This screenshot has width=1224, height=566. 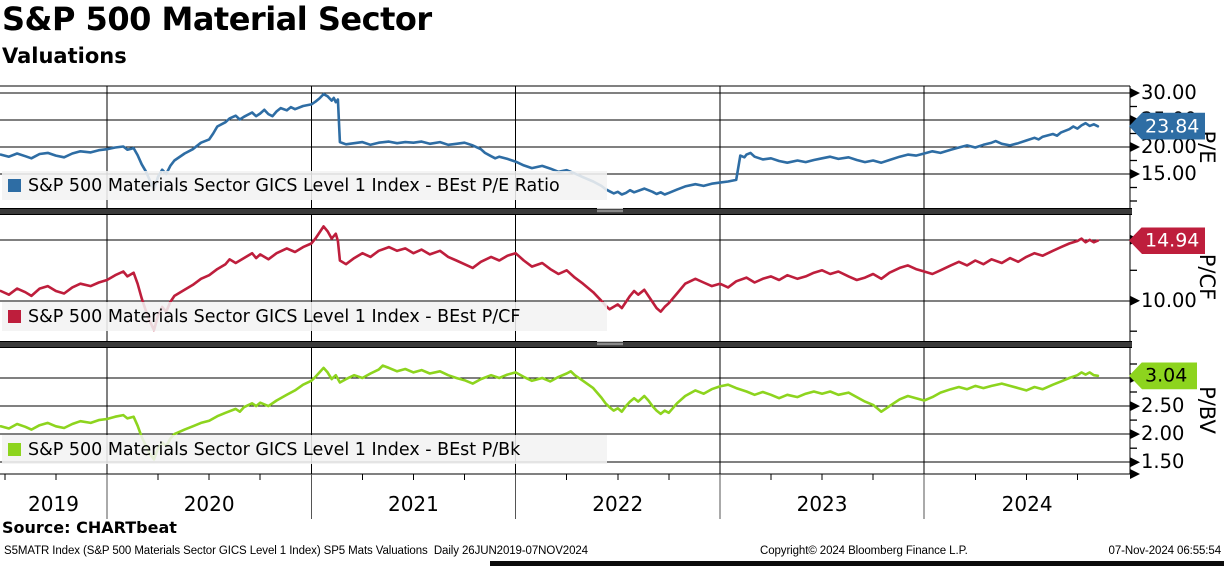 What do you see at coordinates (1169, 93) in the screenshot?
I see `y-tick-label: 30.00` at bounding box center [1169, 93].